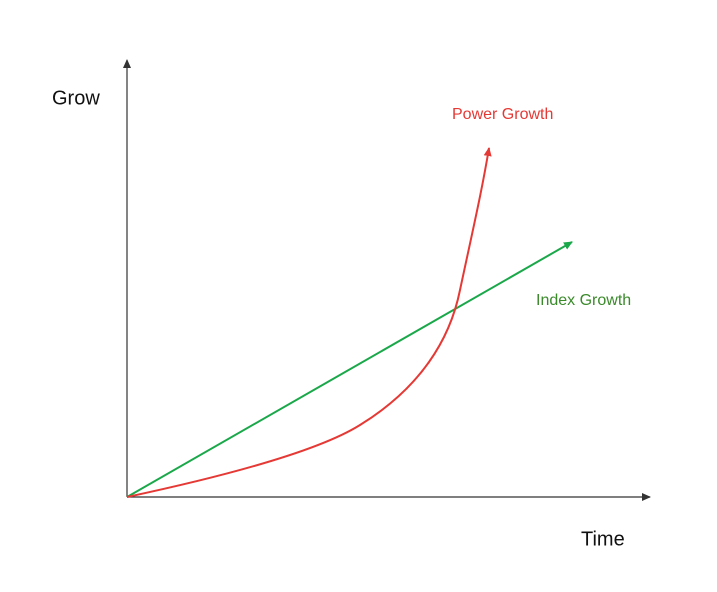 This screenshot has width=717, height=592. I want to click on curve-label: Index Growth, so click(583, 300).